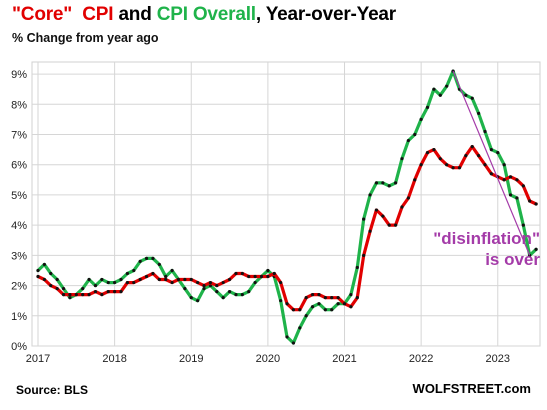  Describe the element at coordinates (491, 163) in the screenshot. I see `disinflation-trend-line` at that location.